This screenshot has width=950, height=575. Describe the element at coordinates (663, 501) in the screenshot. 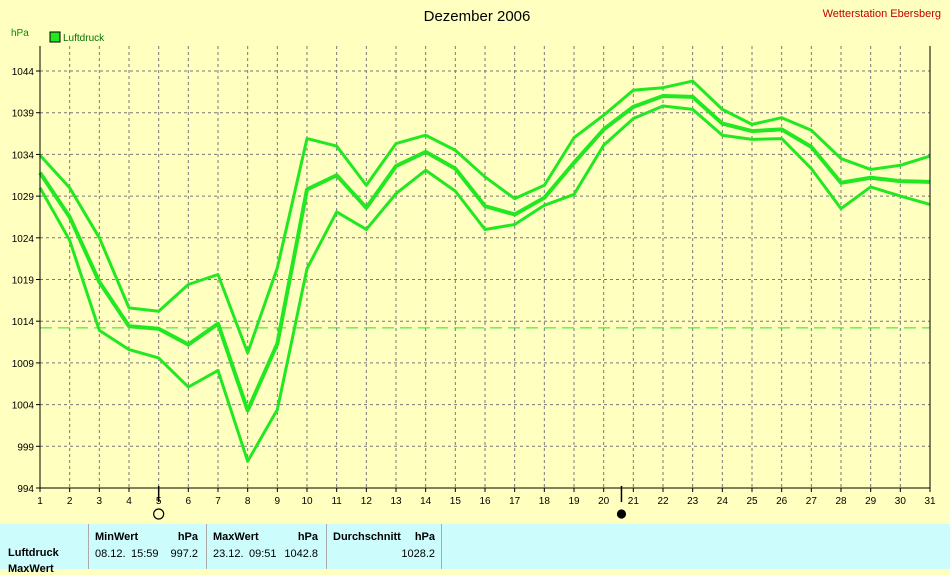

I see `x-tick-label: 22` at that location.